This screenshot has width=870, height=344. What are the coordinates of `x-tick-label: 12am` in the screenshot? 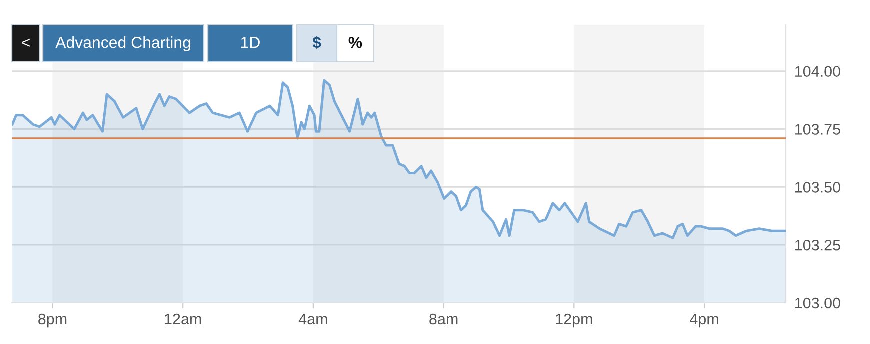 It's located at (183, 319).